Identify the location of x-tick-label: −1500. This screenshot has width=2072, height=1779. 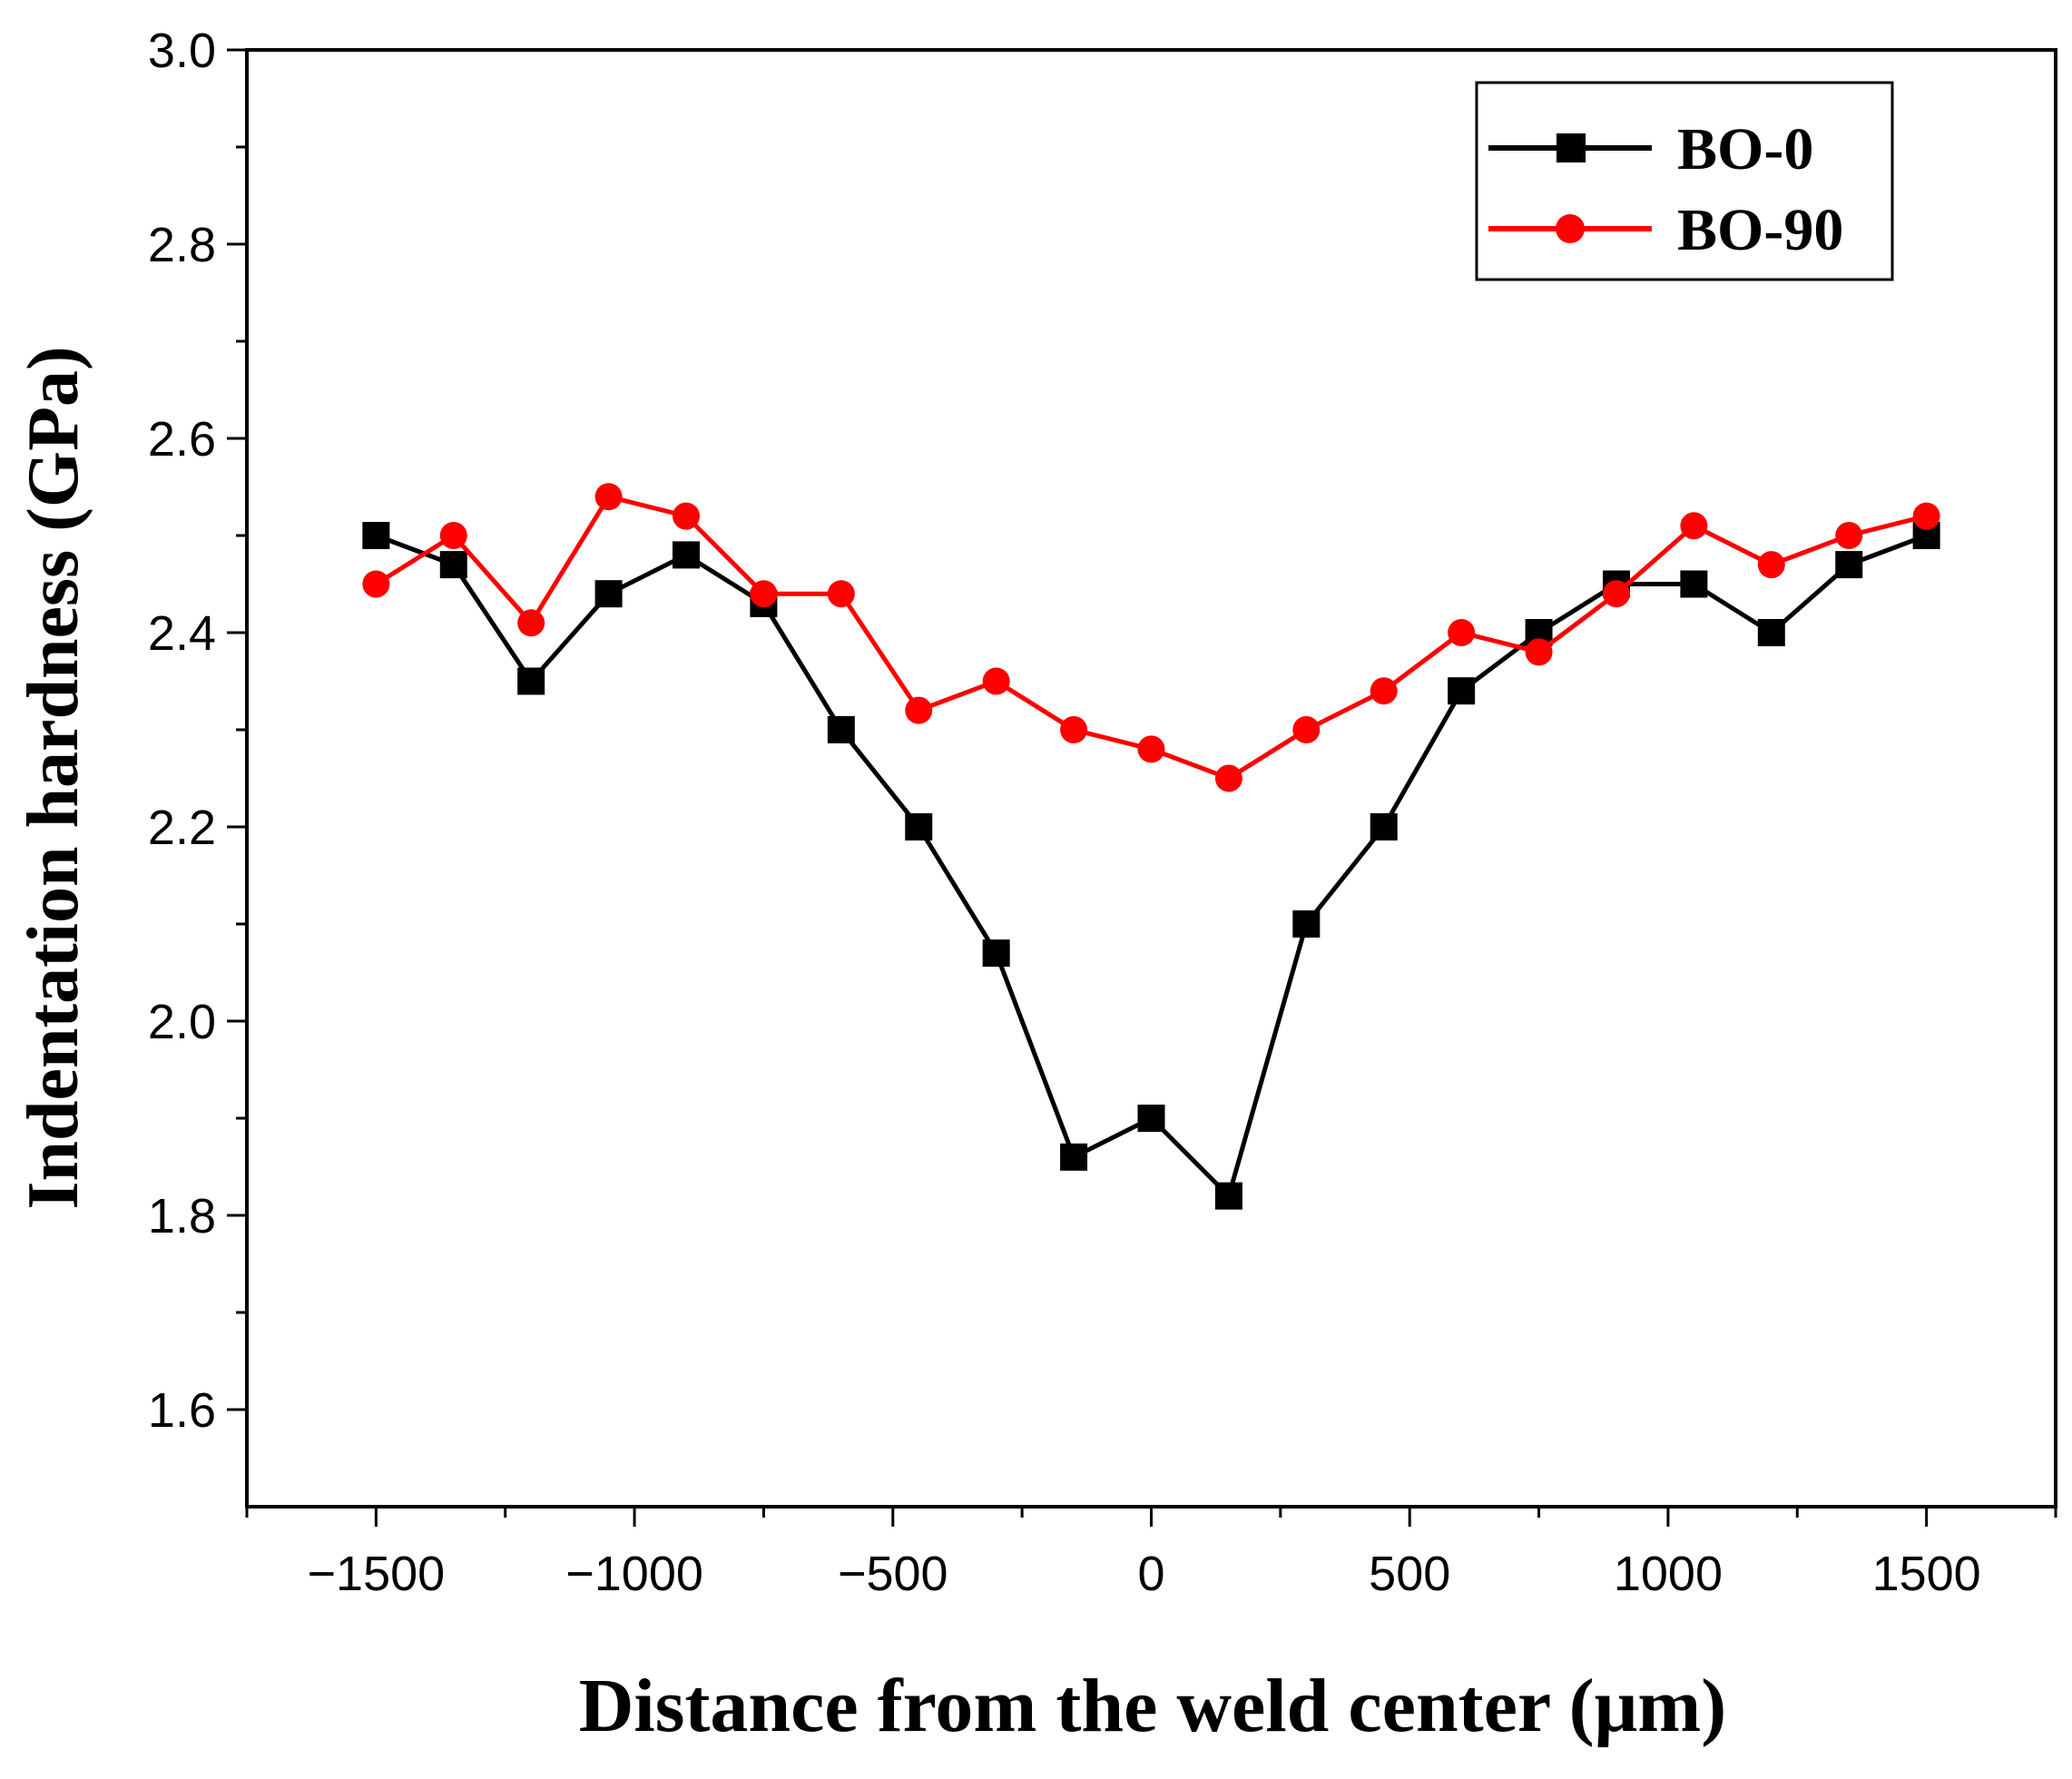
(377, 1574).